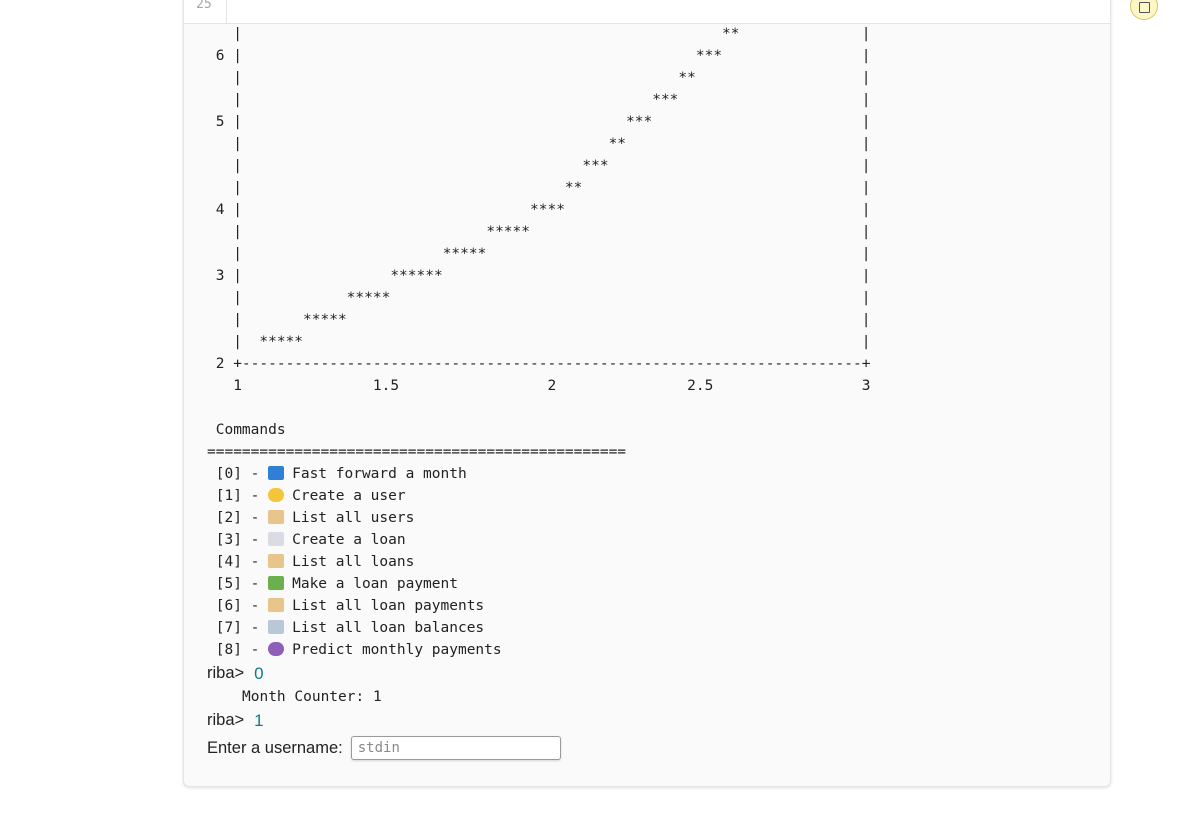  Describe the element at coordinates (539, 122) in the screenshot. I see `ascii-chart-line: 5 | *** |` at that location.